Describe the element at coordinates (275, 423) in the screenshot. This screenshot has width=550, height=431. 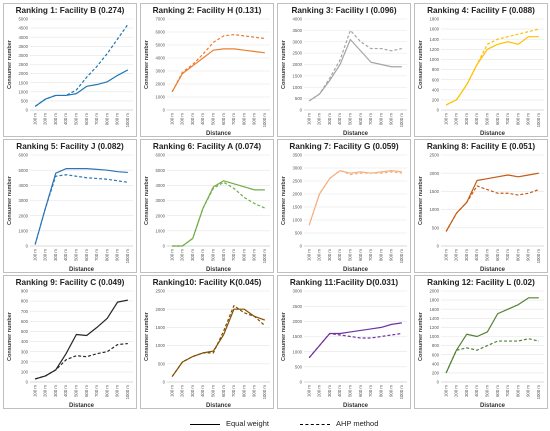
I see `figure-legend: Equal weight AHP method` at that location.